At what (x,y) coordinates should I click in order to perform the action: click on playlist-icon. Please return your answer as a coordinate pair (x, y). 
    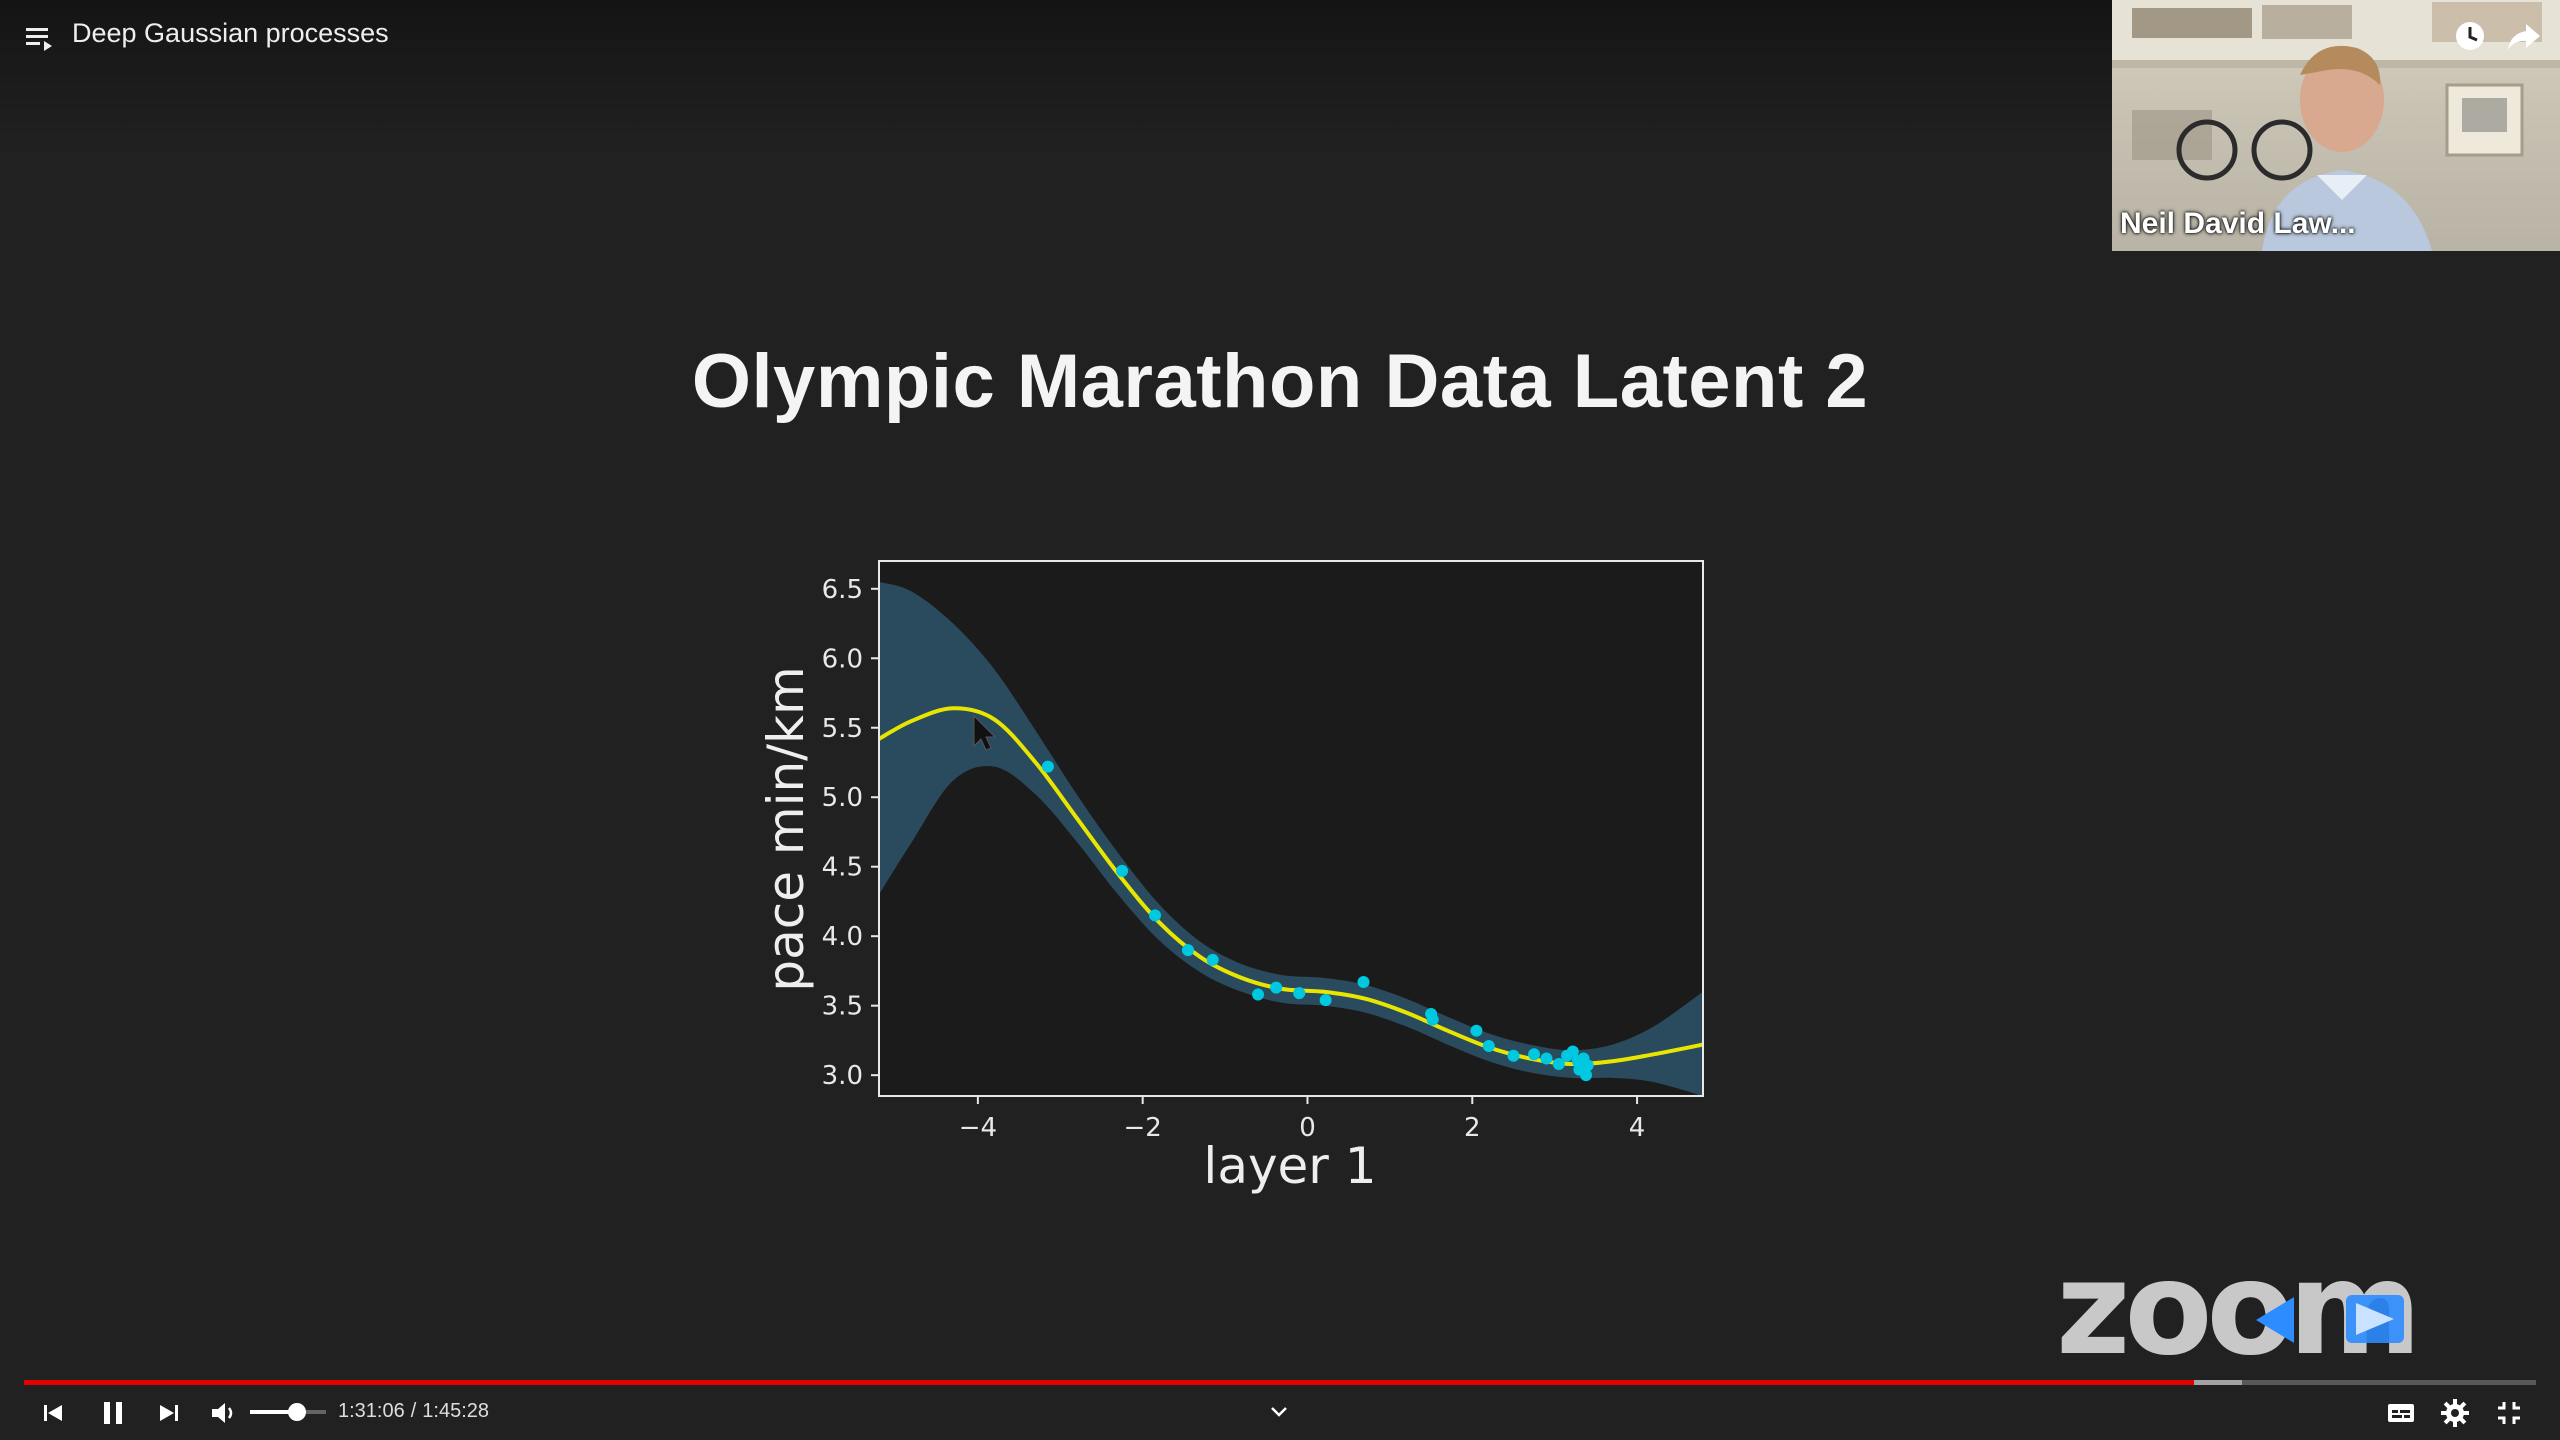
    Looking at the image, I should click on (40, 38).